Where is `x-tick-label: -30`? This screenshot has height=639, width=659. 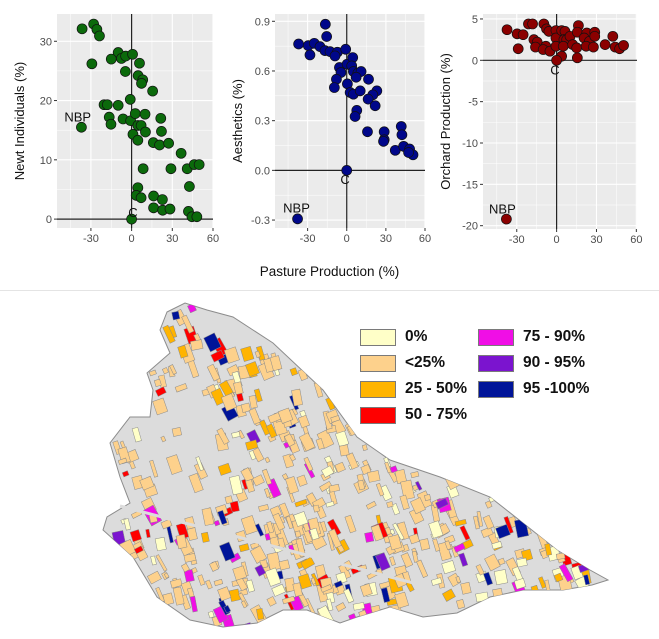
x-tick-label: -30 is located at coordinates (308, 239).